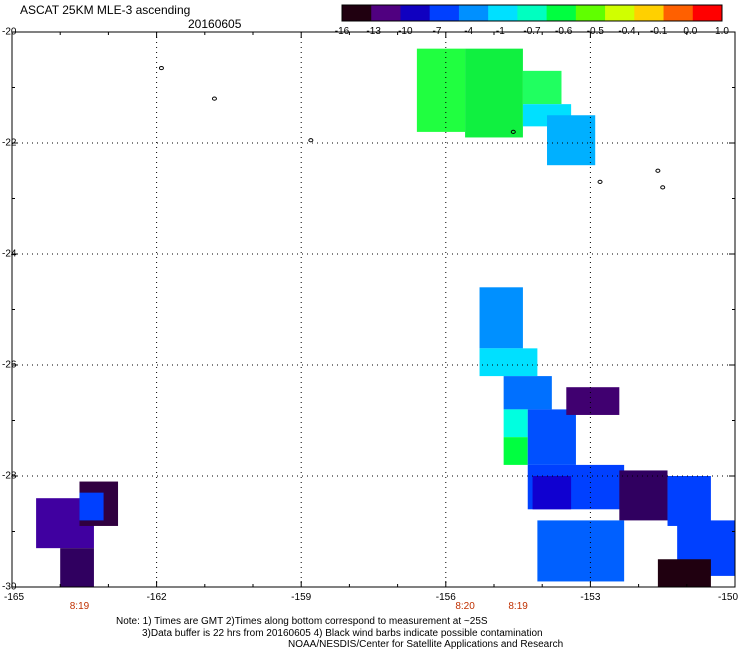  I want to click on longitude-label: -156, so click(445, 597).